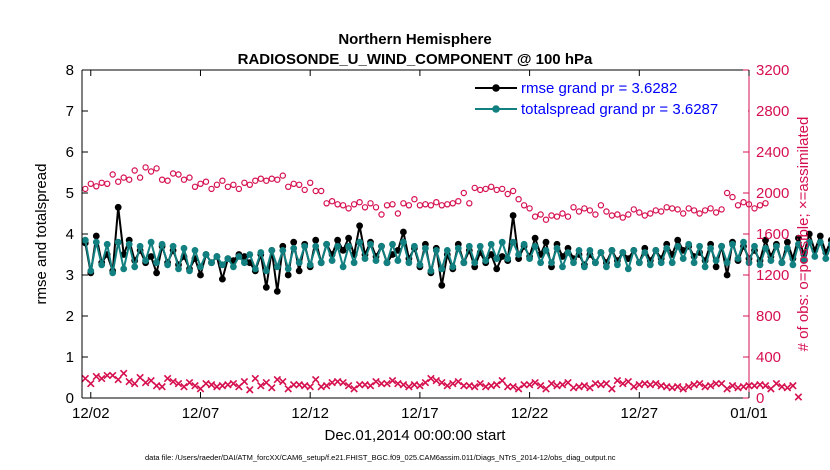 This screenshot has width=830, height=470. I want to click on y-right-tick-label: 1600, so click(772, 234).